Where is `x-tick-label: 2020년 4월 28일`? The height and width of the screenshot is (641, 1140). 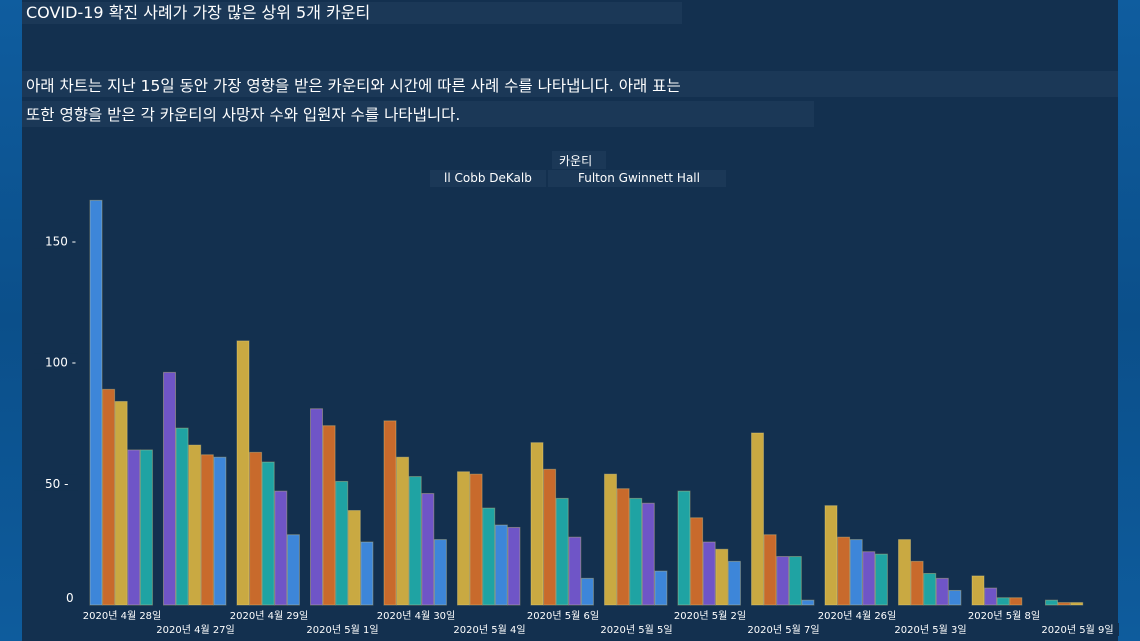 x-tick-label: 2020년 4월 28일 is located at coordinates (122, 616).